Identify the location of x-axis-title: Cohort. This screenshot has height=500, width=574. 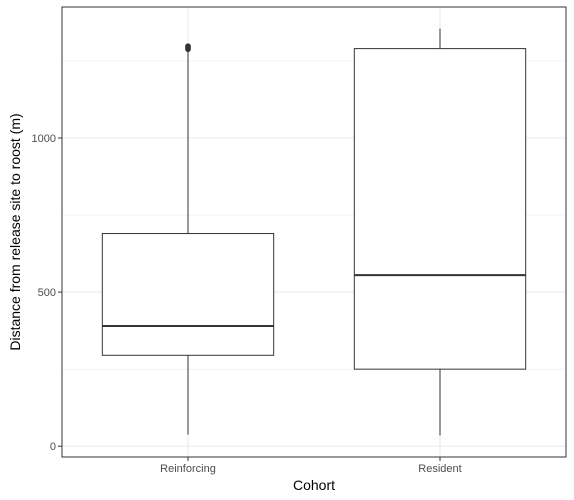
(314, 485).